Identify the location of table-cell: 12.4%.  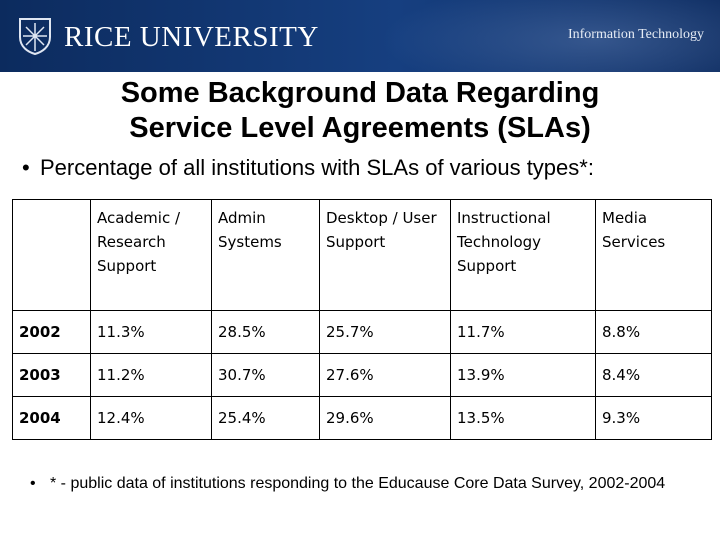
(151, 418).